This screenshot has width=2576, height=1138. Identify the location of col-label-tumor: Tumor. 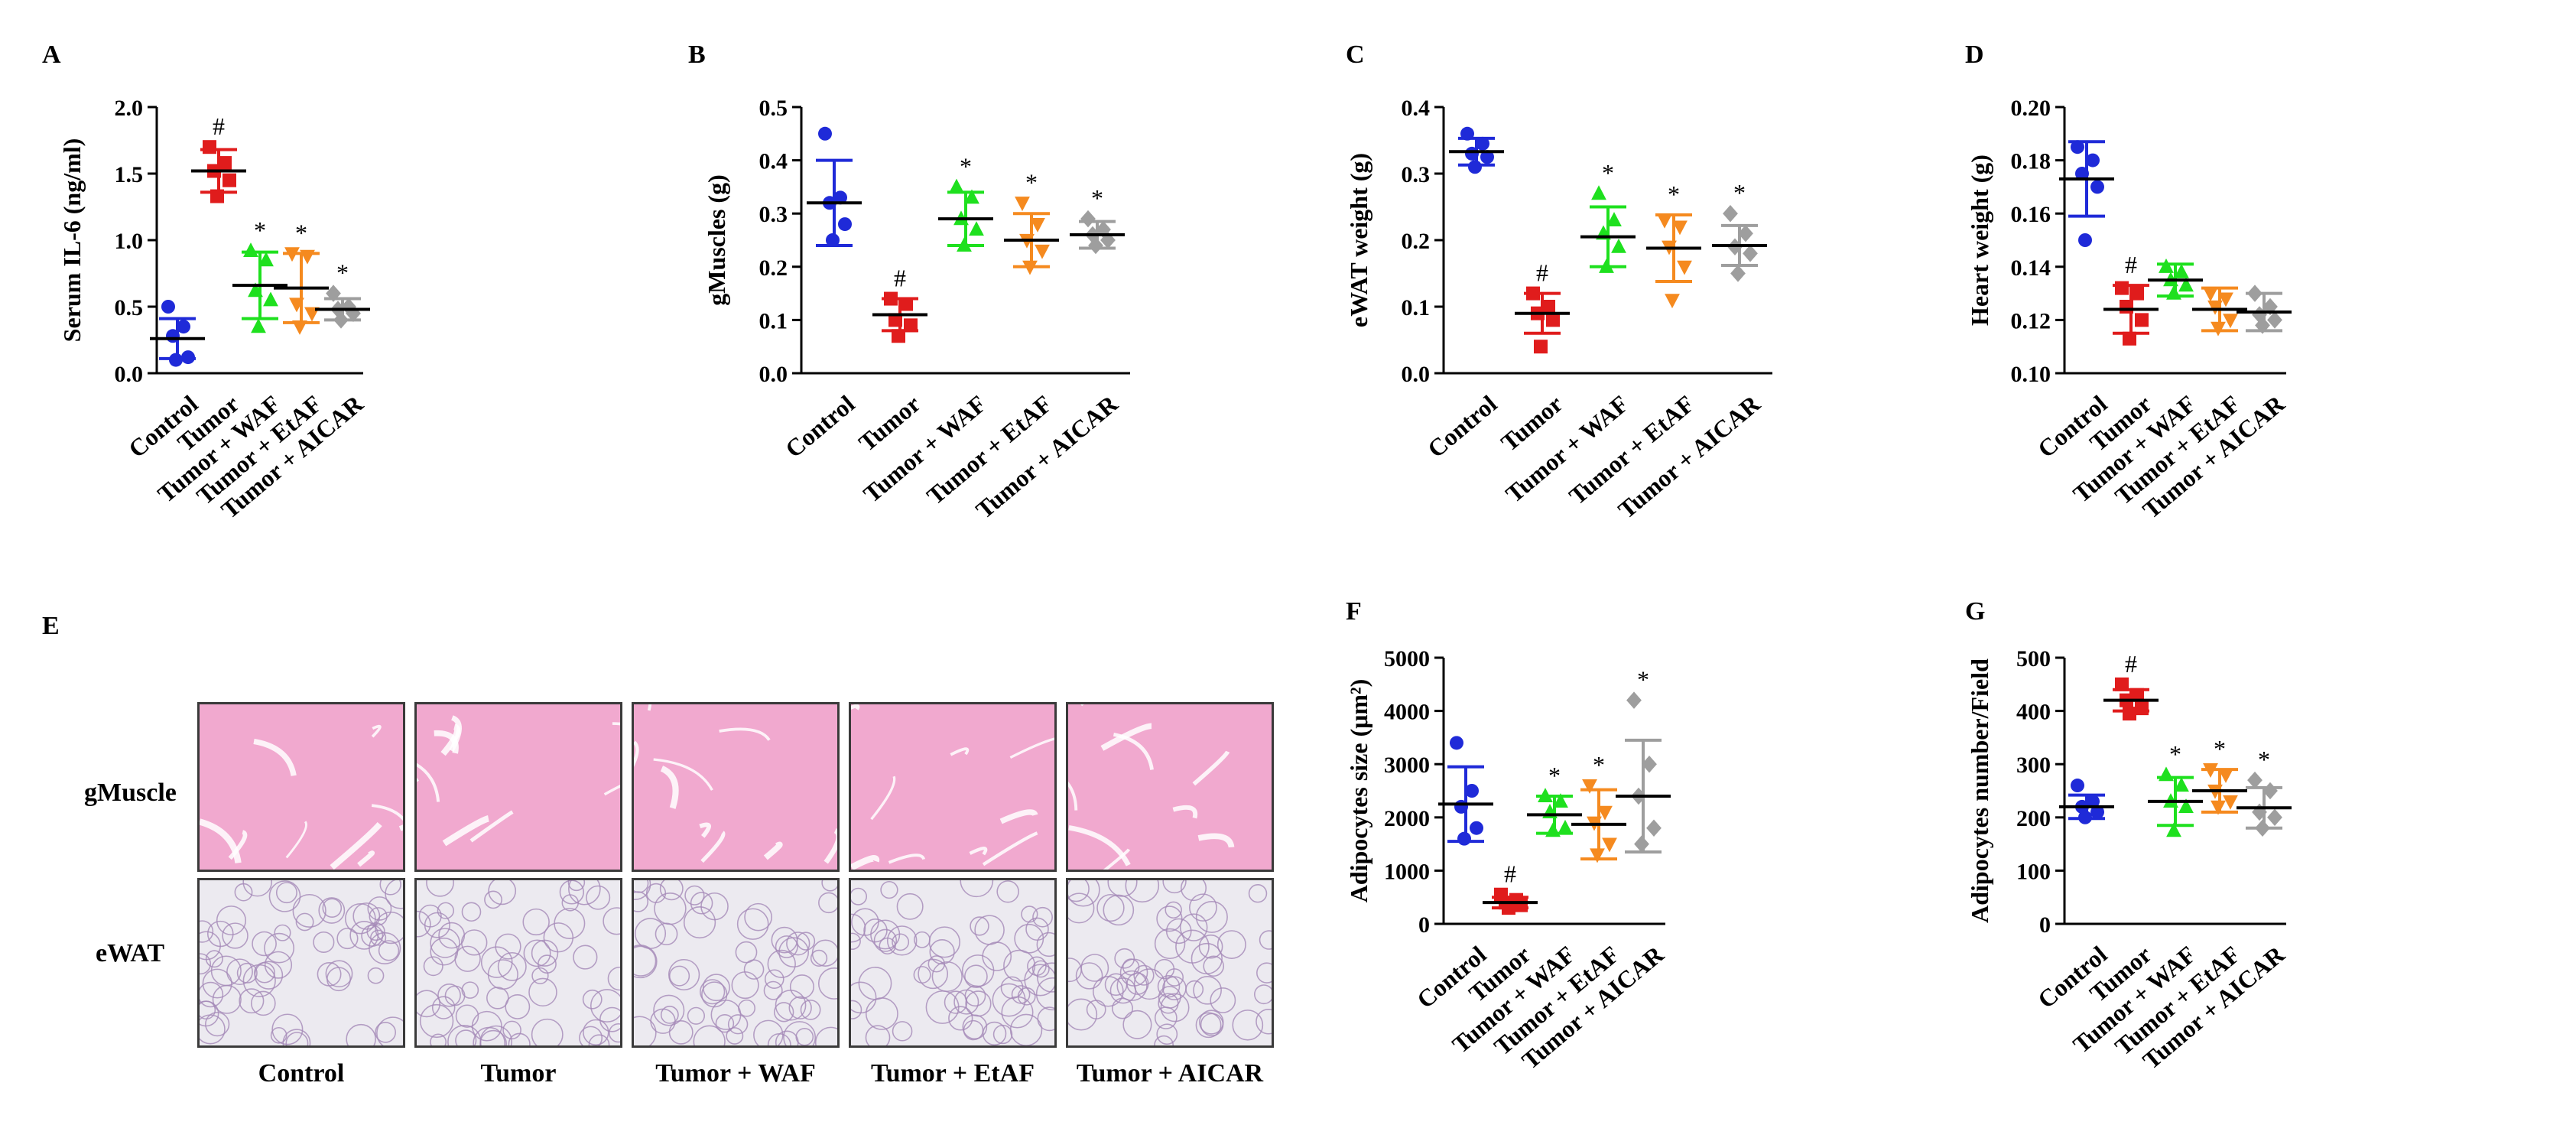
(519, 1073).